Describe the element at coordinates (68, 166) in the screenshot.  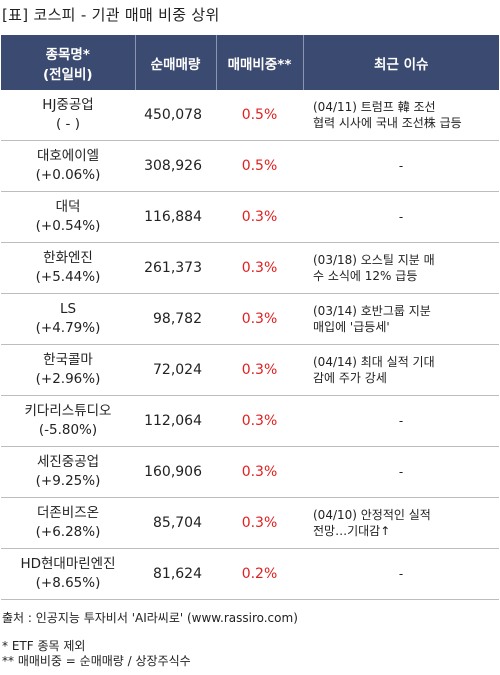
I see `stock-cell: 대호에이엘 (+0.06%)` at that location.